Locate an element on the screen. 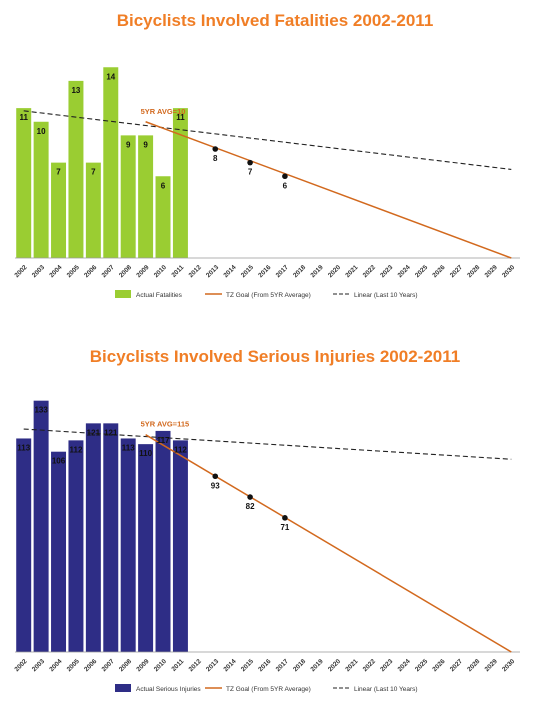  bar-value-2003: 133 is located at coordinates (41, 410).